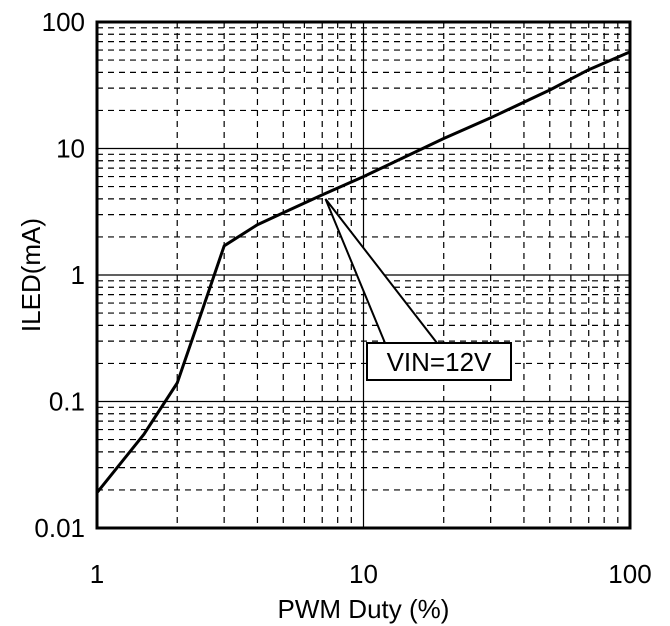 The width and height of the screenshot is (670, 626). I want to click on x-tick-label: 1, so click(97, 574).